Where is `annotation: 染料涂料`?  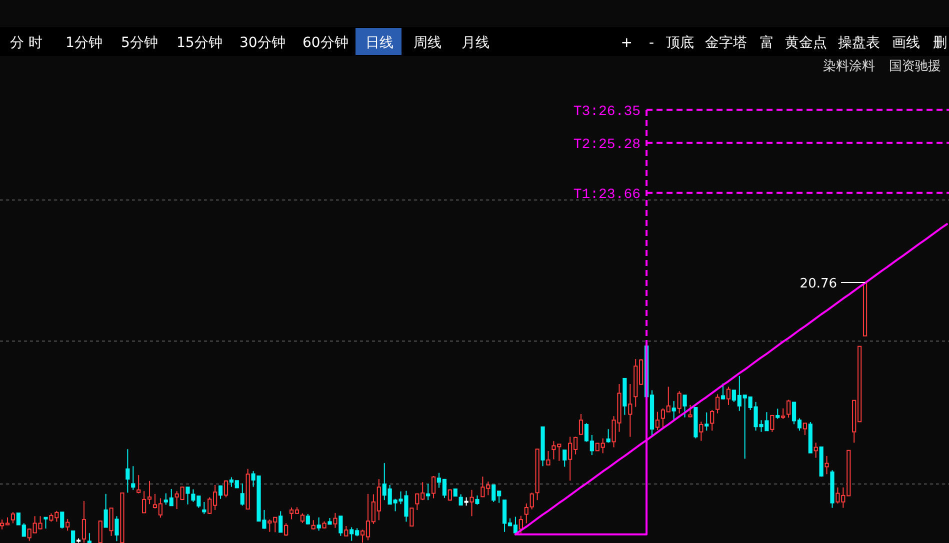 annotation: 染料涂料 is located at coordinates (849, 66).